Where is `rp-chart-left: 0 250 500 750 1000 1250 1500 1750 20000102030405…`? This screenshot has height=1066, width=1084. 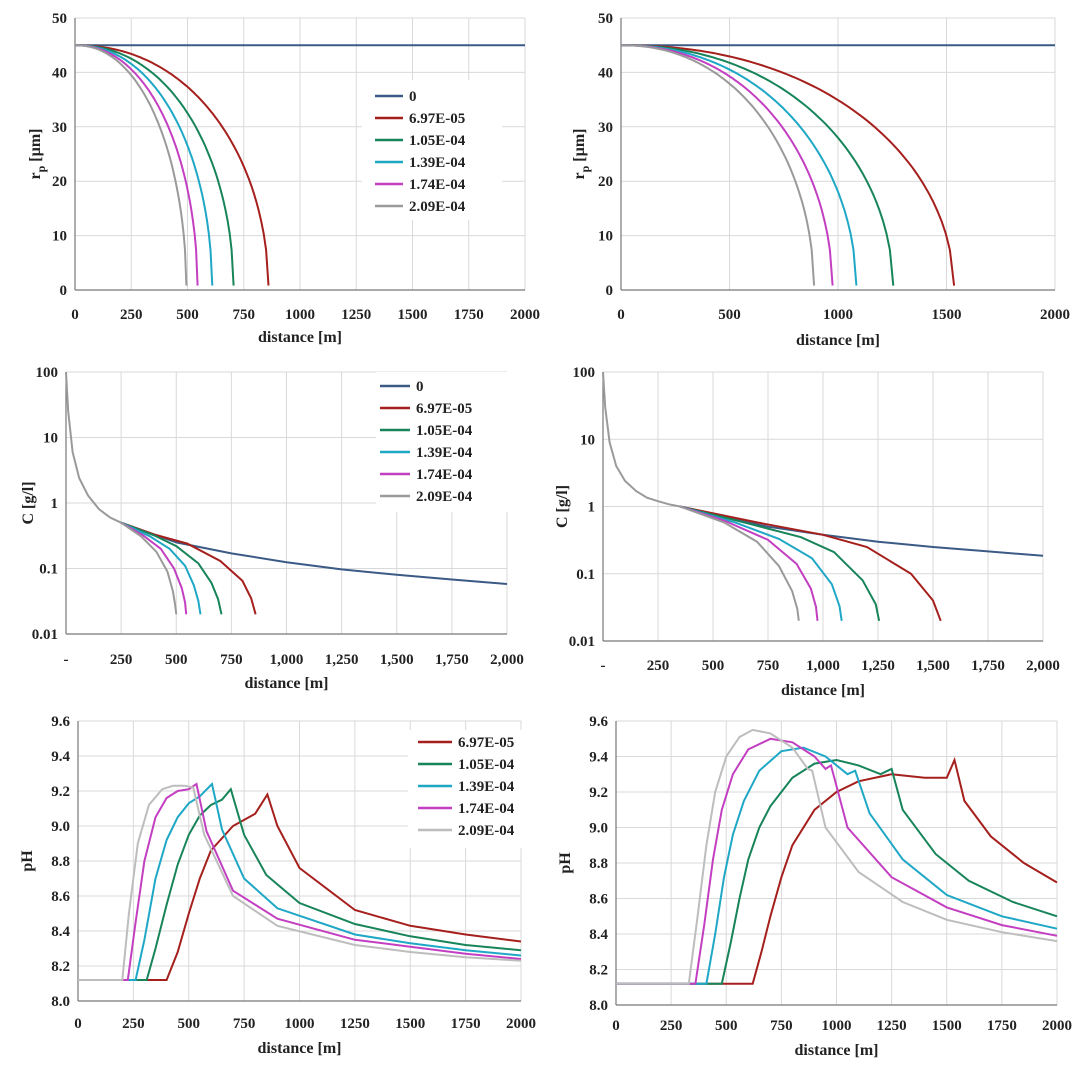
rp-chart-left: 0 250 500 750 1000 1250 1500 1750 20000102030405… is located at coordinates (283, 178).